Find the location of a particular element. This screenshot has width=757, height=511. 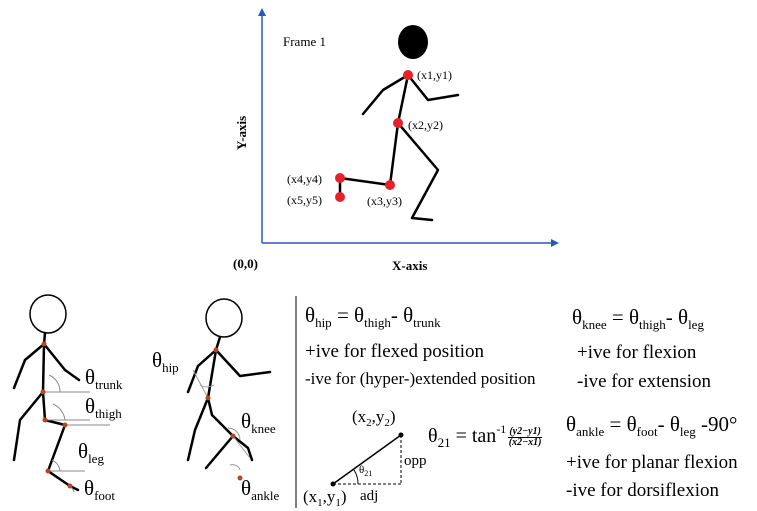

theta-knee-label: θknee is located at coordinates (258, 422).